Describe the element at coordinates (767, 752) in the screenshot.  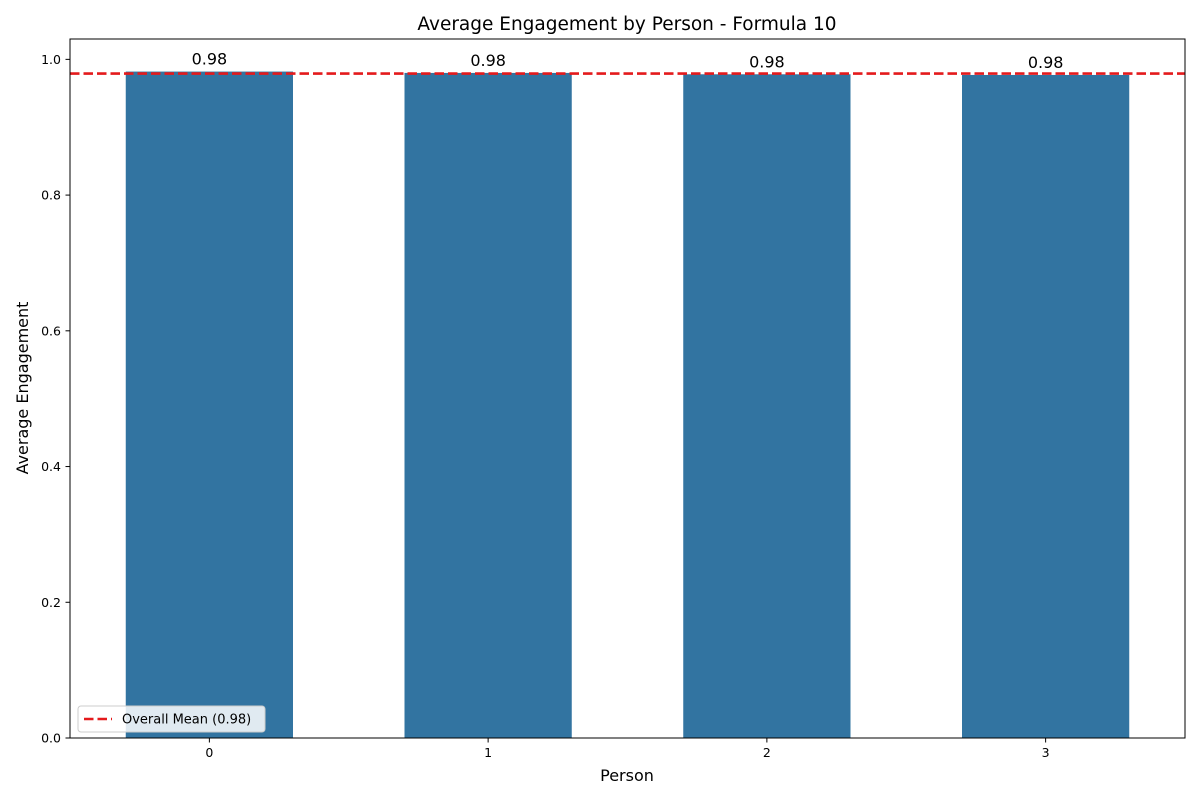
I see `x-tick-label: 2` at that location.